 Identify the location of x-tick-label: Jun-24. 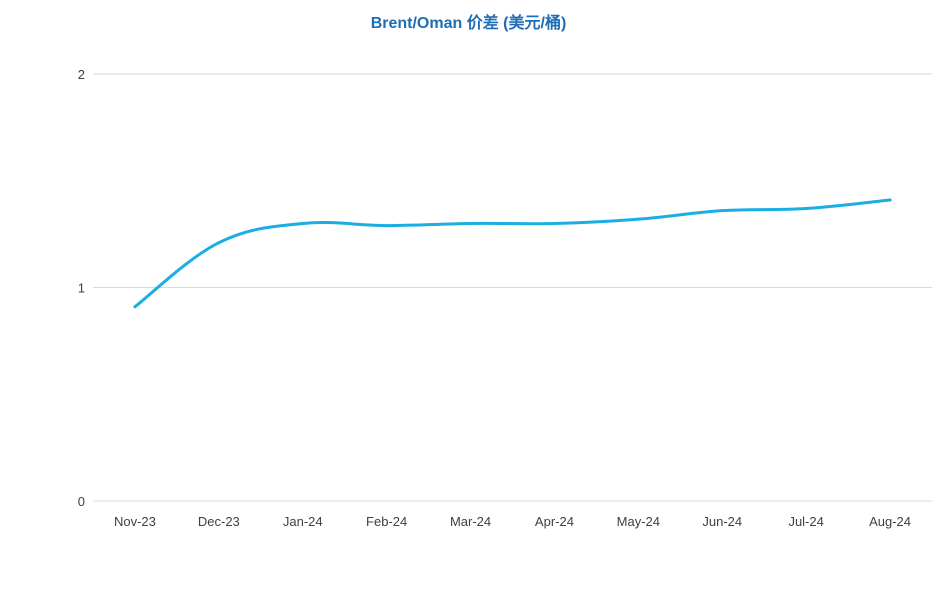
(722, 521).